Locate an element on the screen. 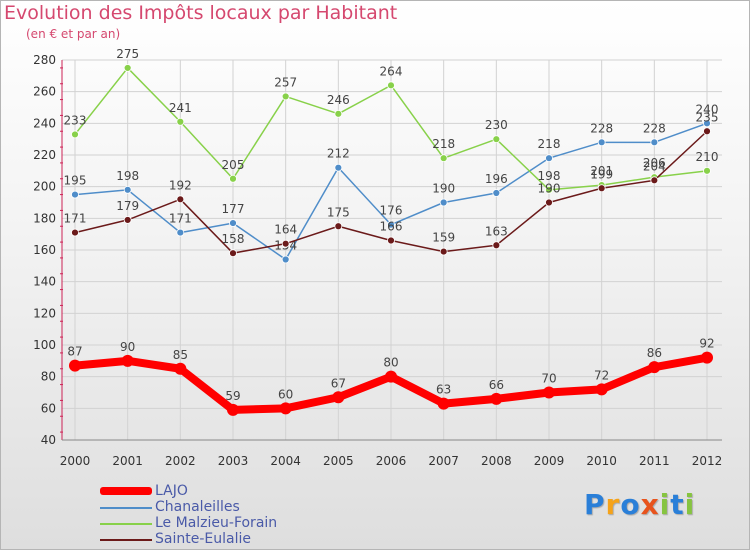 The width and height of the screenshot is (750, 550). data-label: 70 is located at coordinates (548, 379).